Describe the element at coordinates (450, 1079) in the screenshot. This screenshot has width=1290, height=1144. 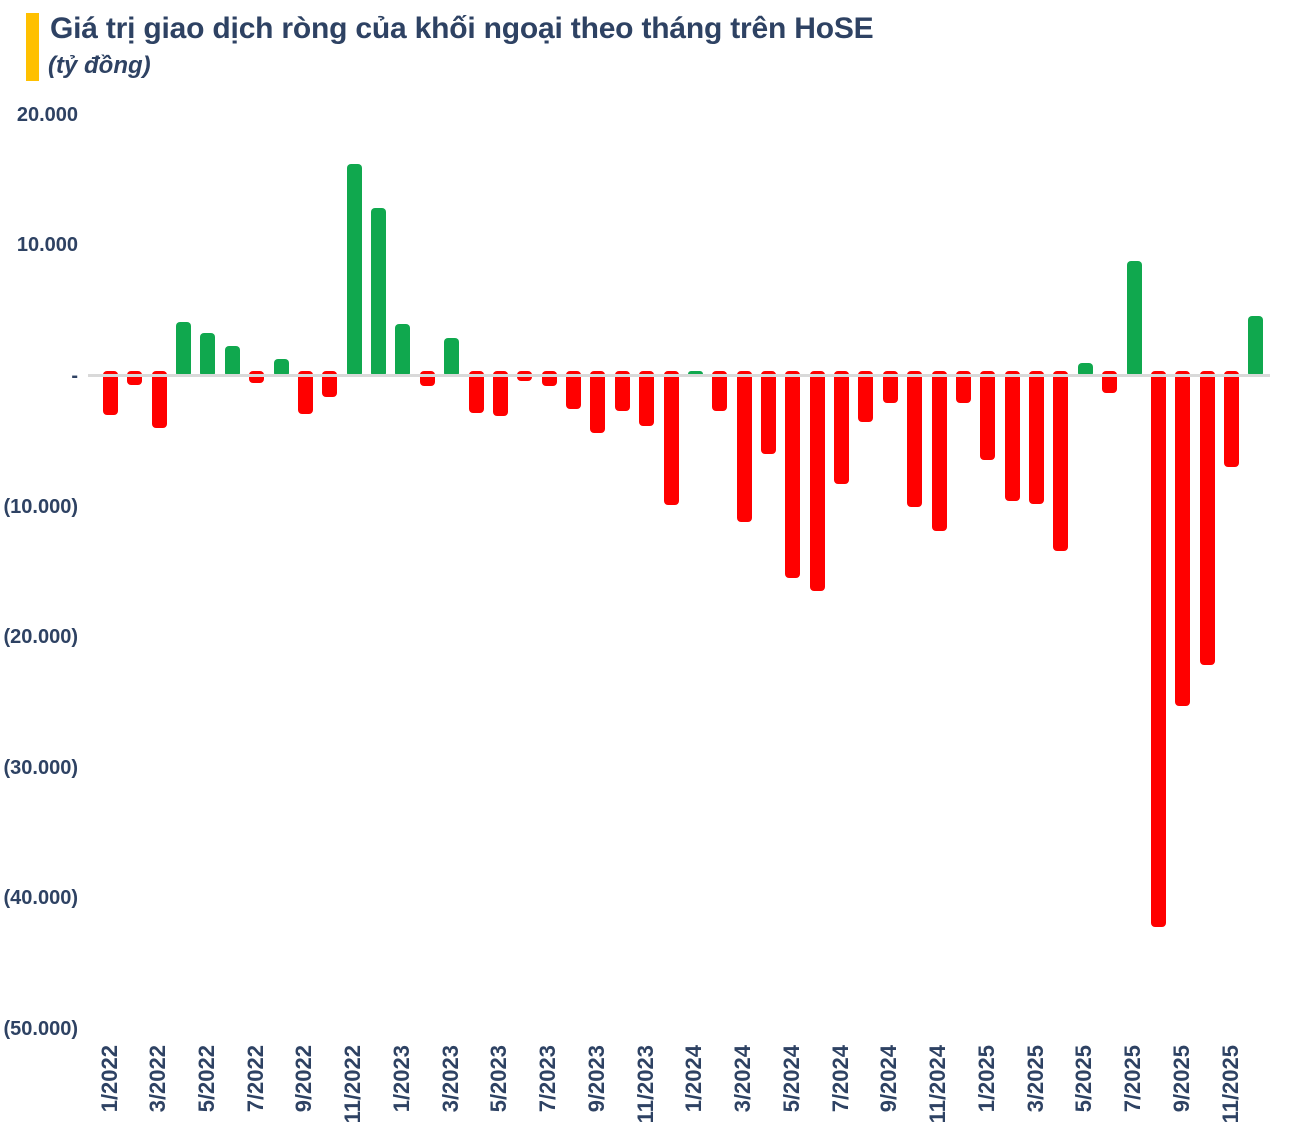
I see `x-tick-label: 3/2023` at that location.